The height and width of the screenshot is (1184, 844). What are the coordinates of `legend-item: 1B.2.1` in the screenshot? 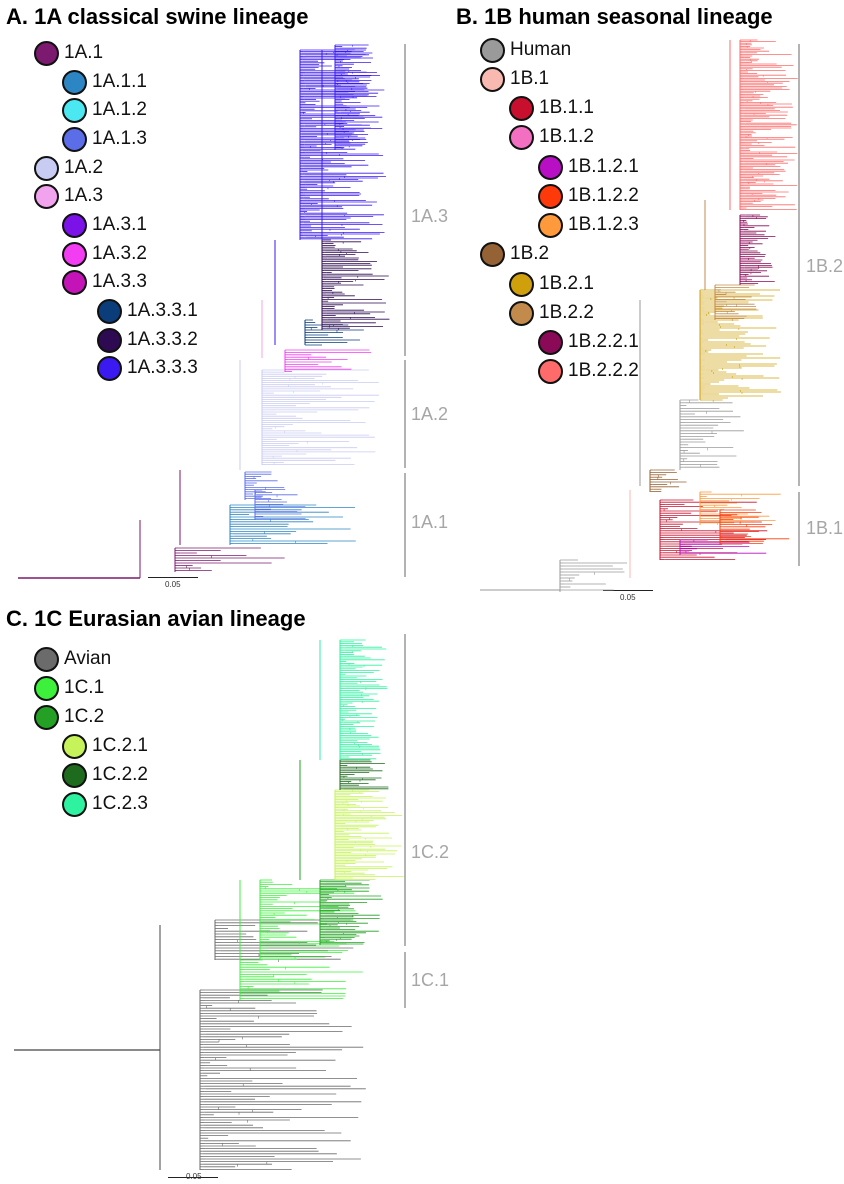 It's located at (551, 284).